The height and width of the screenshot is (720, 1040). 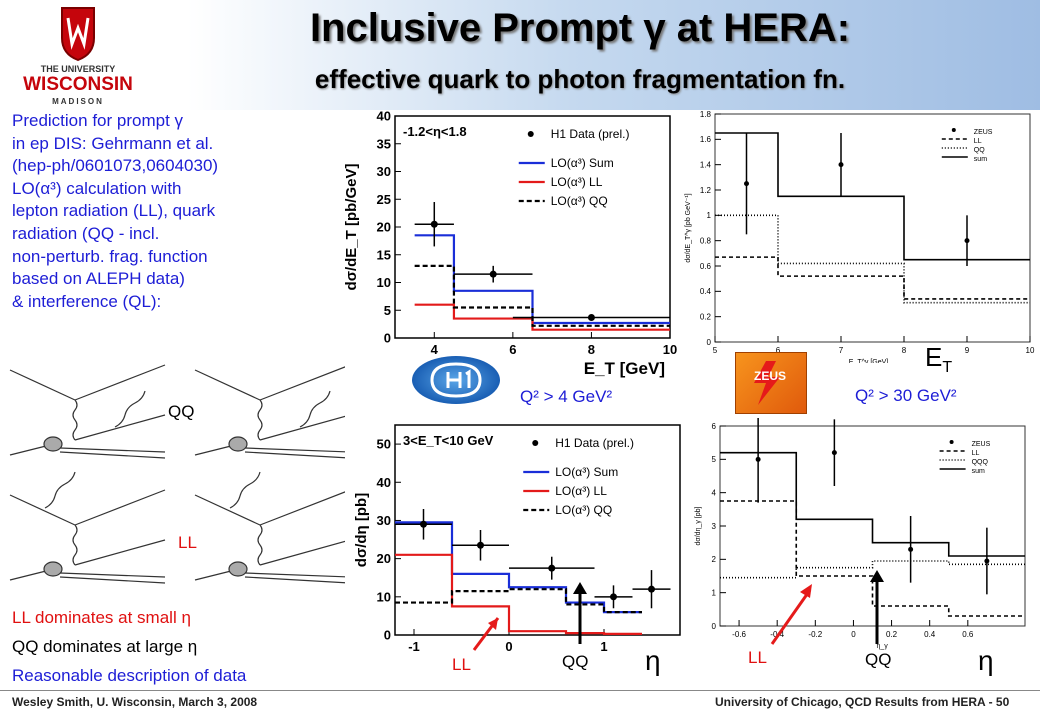 What do you see at coordinates (869, 361) in the screenshot?
I see `x-axis-label: E_T^γ [GeV]` at bounding box center [869, 361].